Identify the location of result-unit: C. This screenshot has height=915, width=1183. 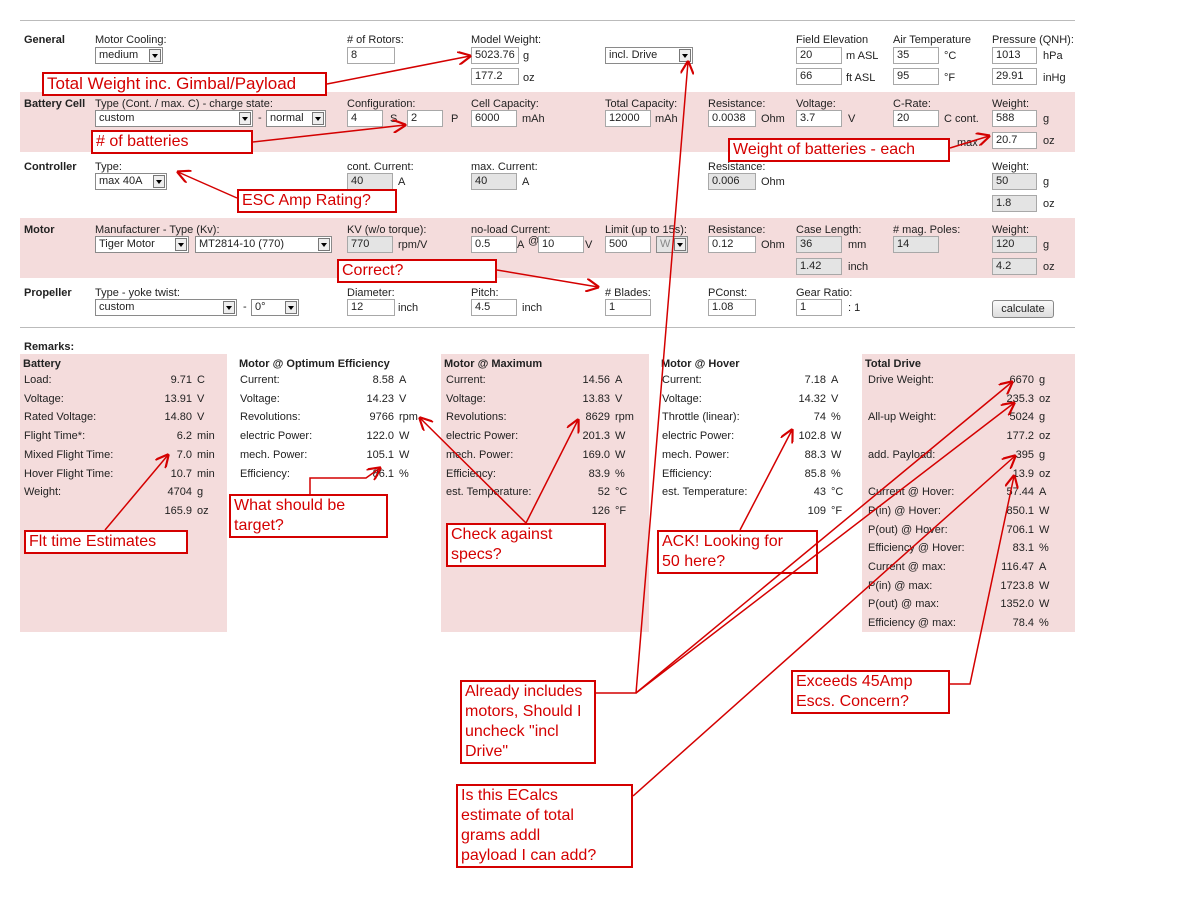
(201, 380).